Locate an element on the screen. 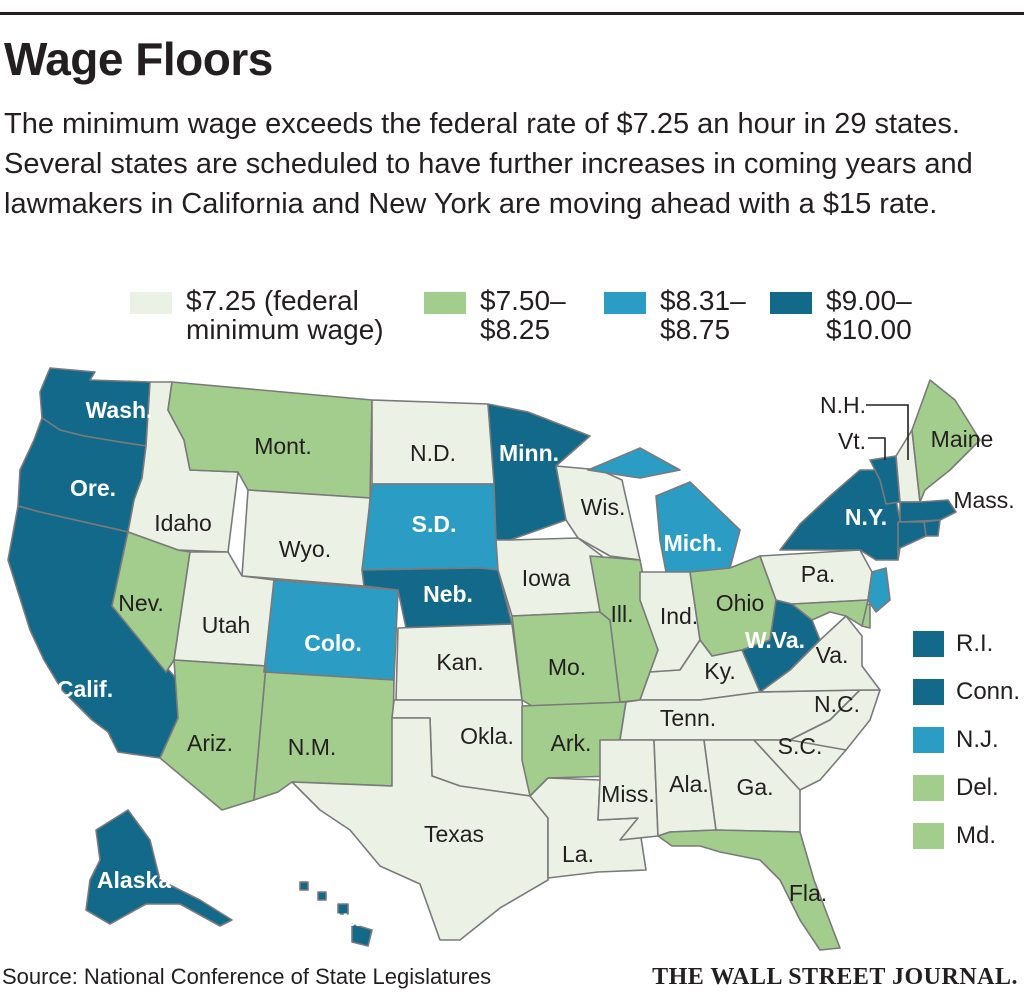 The width and height of the screenshot is (1024, 998). state-maine is located at coordinates (946, 441).